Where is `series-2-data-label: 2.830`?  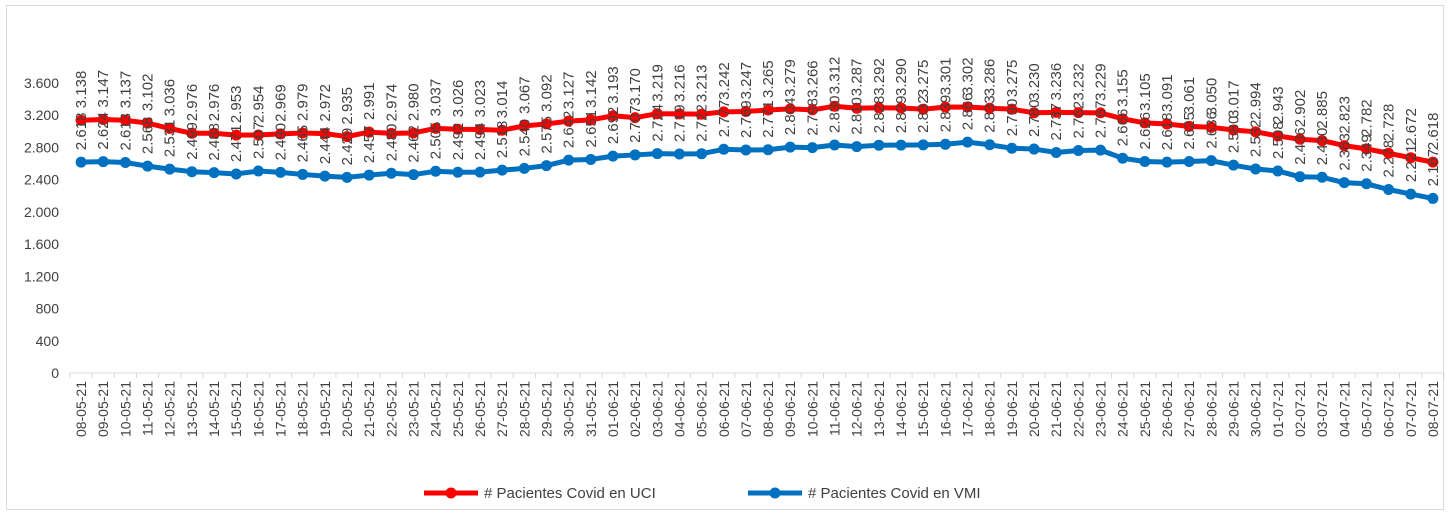
series-2-data-label: 2.830 is located at coordinates (835, 114).